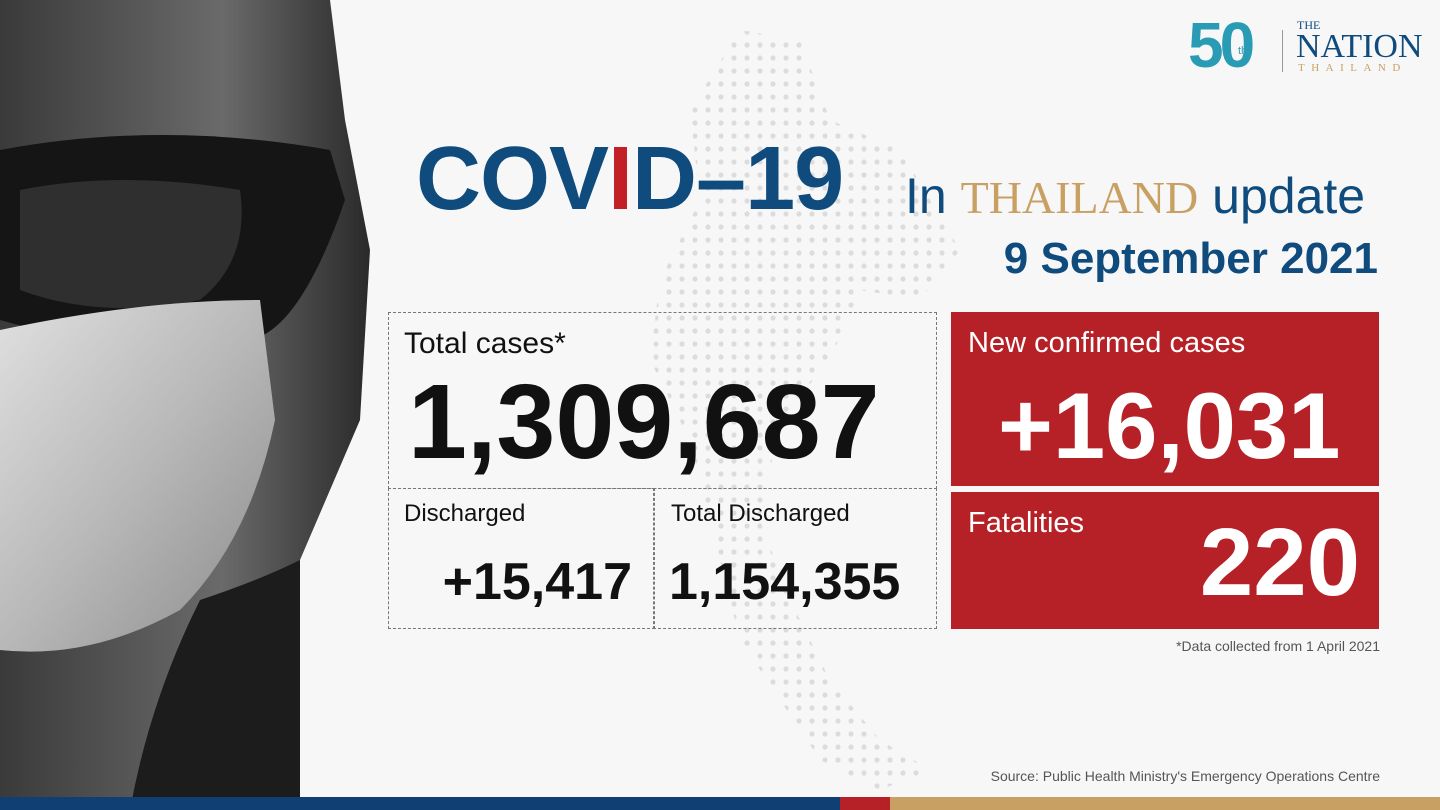 The height and width of the screenshot is (810, 1440). Describe the element at coordinates (1309, 25) in the screenshot. I see `logo-the: THE` at that location.